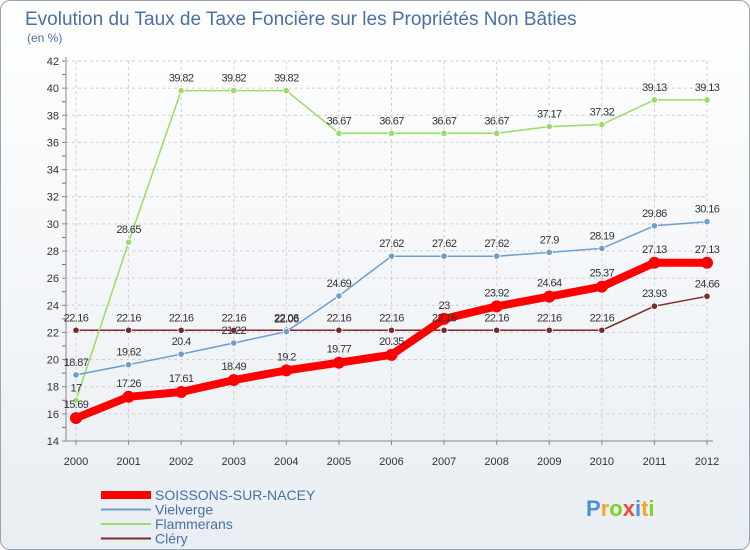  I want to click on point-label-vielverge: 22.06, so click(286, 320).